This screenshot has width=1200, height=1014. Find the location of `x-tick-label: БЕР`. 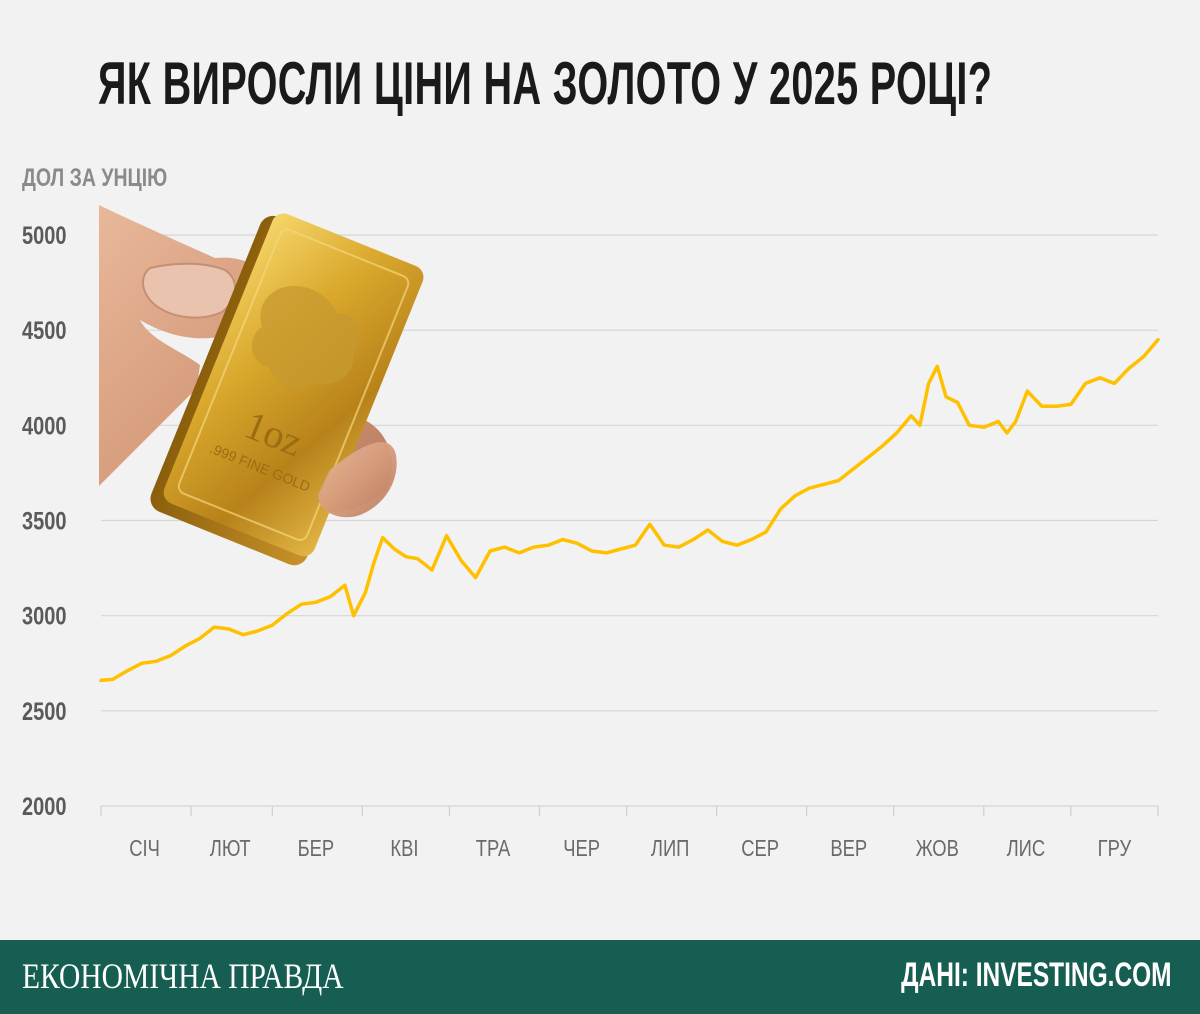

x-tick-label: БЕР is located at coordinates (316, 848).